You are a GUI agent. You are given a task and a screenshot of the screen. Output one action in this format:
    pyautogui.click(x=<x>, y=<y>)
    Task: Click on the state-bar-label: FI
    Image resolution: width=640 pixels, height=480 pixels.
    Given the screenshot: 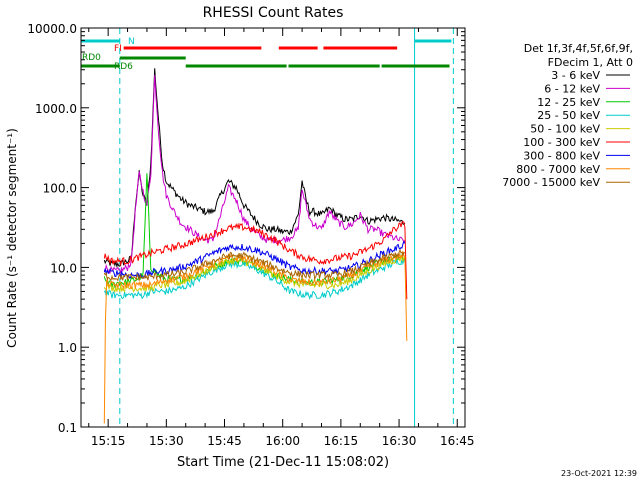 What is the action you would take?
    pyautogui.click(x=118, y=49)
    